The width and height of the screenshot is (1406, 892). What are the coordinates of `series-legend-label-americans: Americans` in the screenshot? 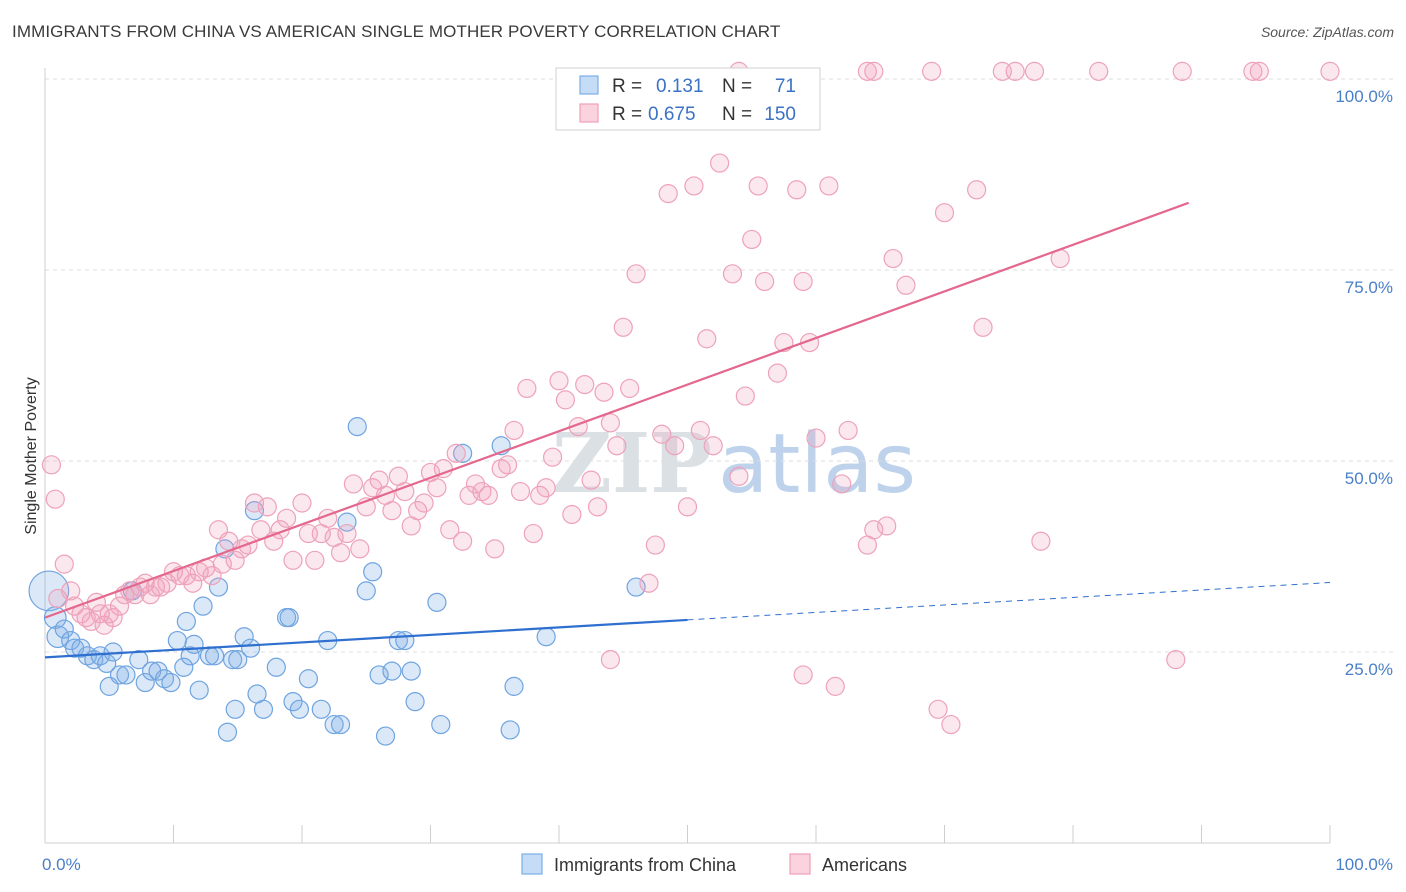 It's located at (864, 865).